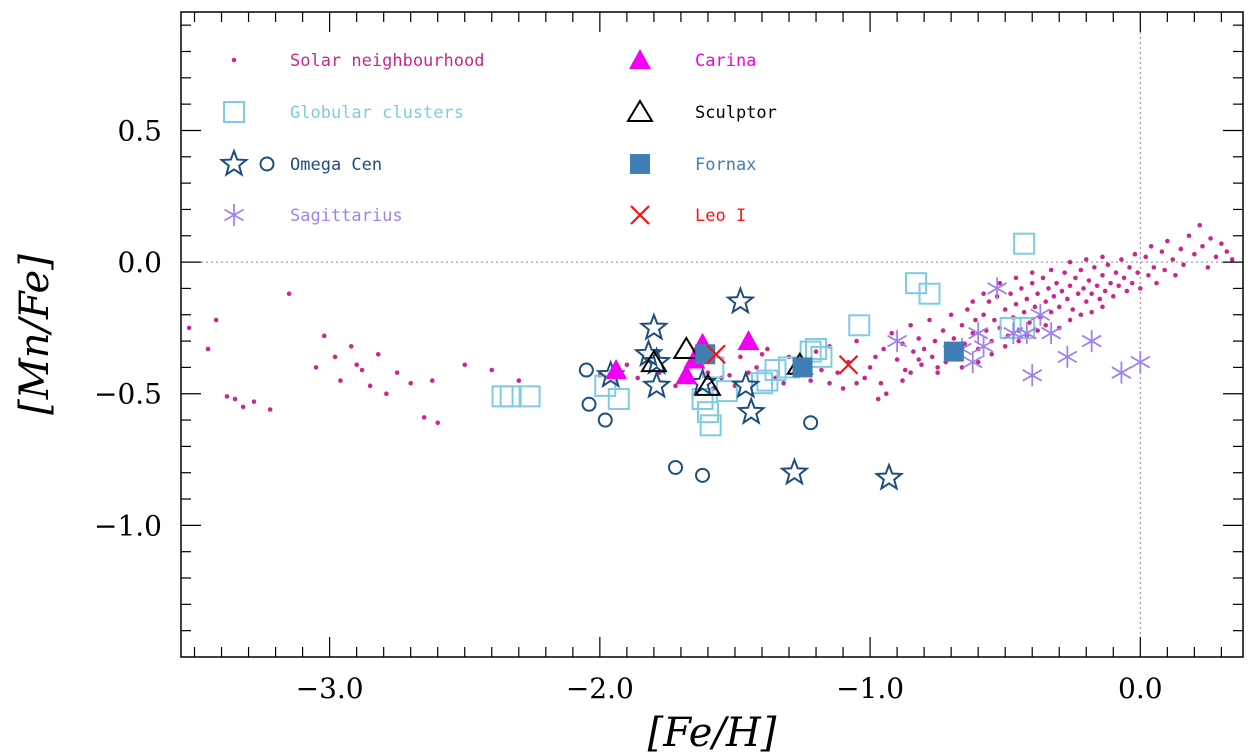 The image size is (1256, 752). What do you see at coordinates (377, 113) in the screenshot?
I see `legend-label: Globular clusters` at bounding box center [377, 113].